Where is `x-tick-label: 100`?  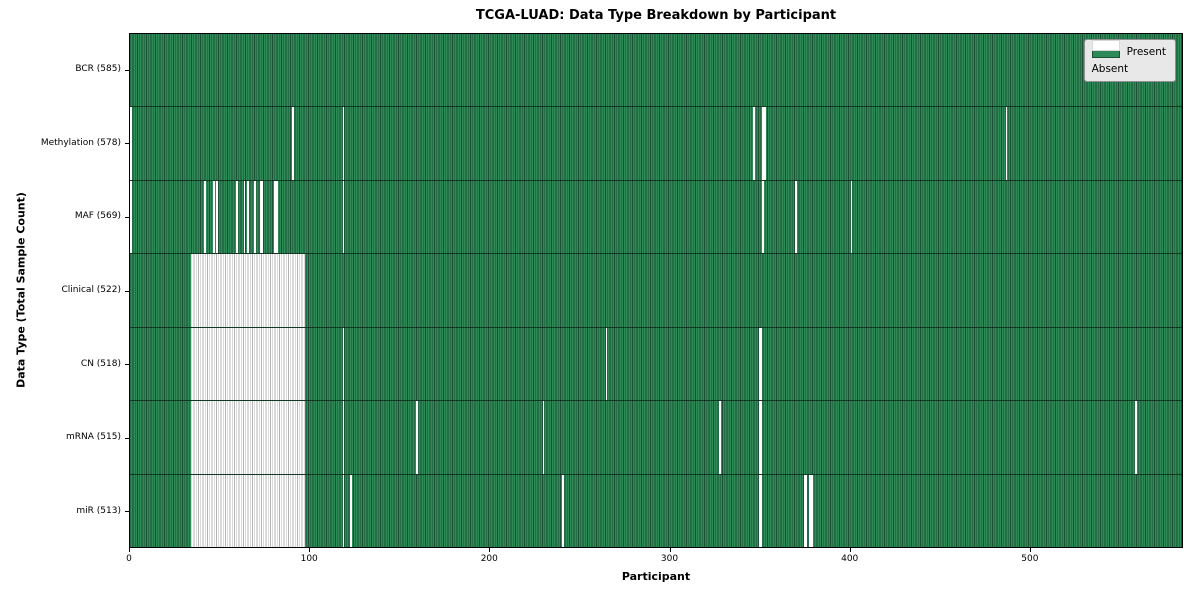
x-tick-label: 100 is located at coordinates (309, 559).